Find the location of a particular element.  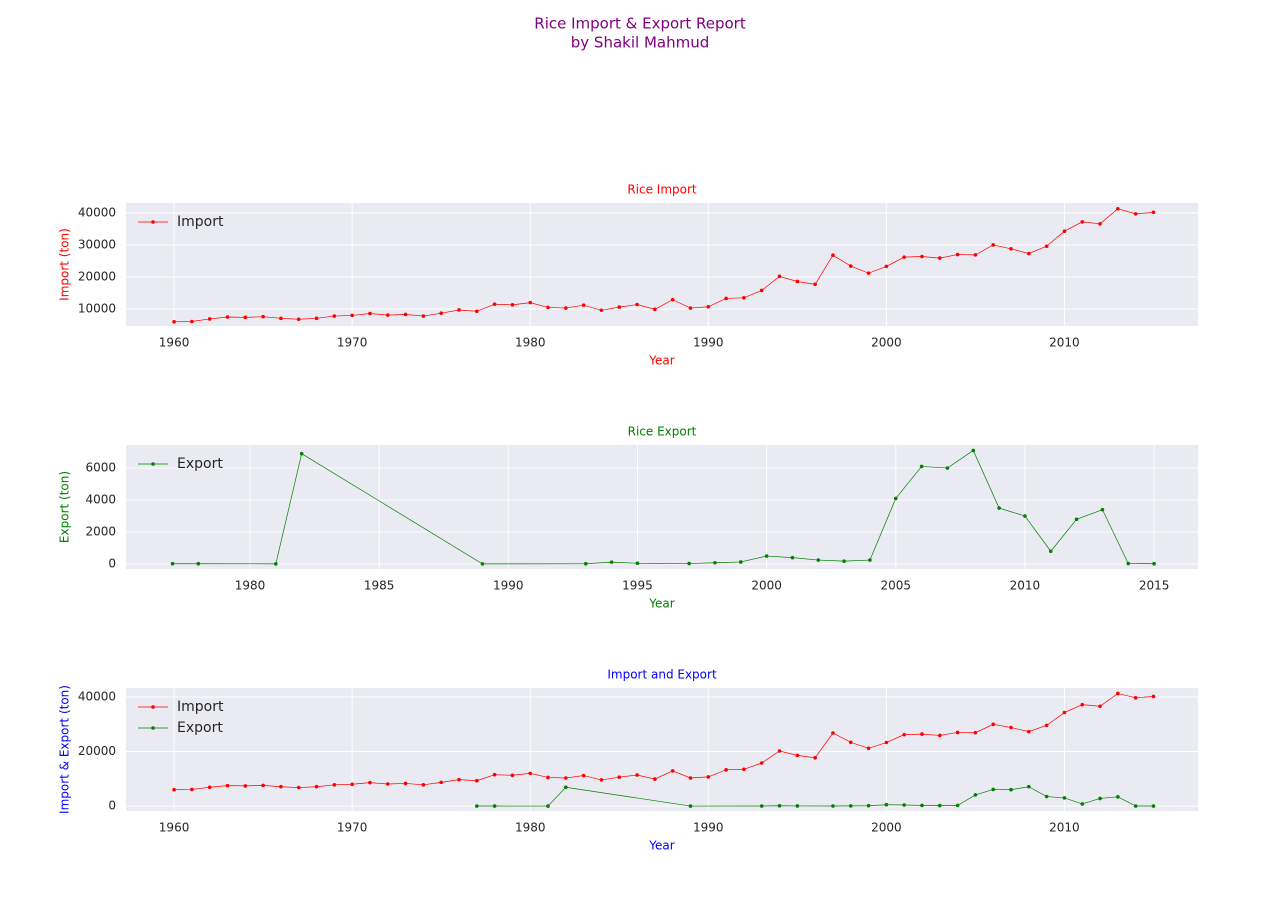

figure-title: Rice Import & Export Report is located at coordinates (640, 24).